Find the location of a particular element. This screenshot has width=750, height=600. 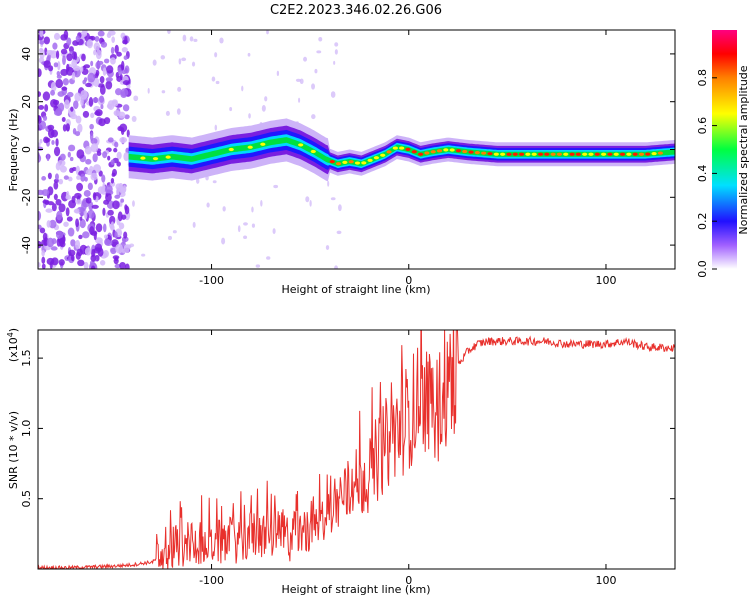

spectrogram-x-tick-label: 0 is located at coordinates (408, 280).